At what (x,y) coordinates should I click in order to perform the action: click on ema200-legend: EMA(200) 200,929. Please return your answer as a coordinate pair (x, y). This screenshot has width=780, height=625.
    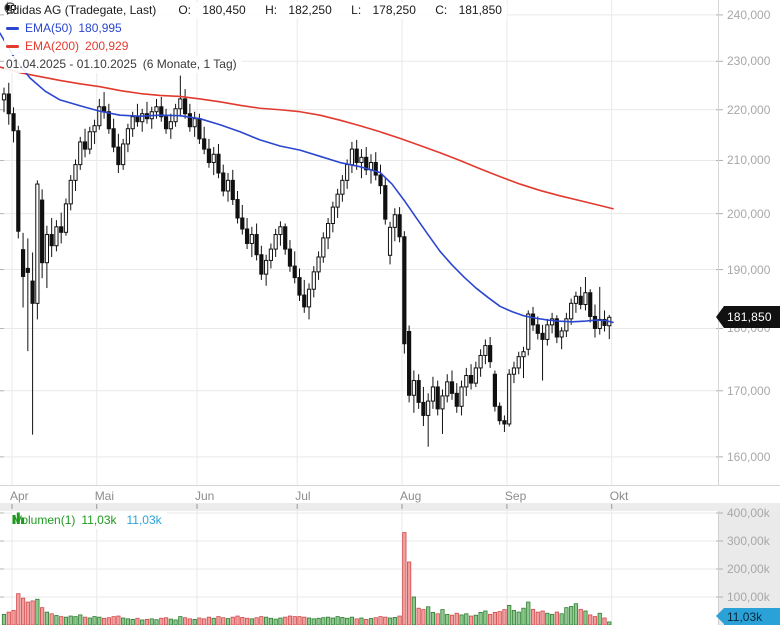
    Looking at the image, I should click on (69, 46).